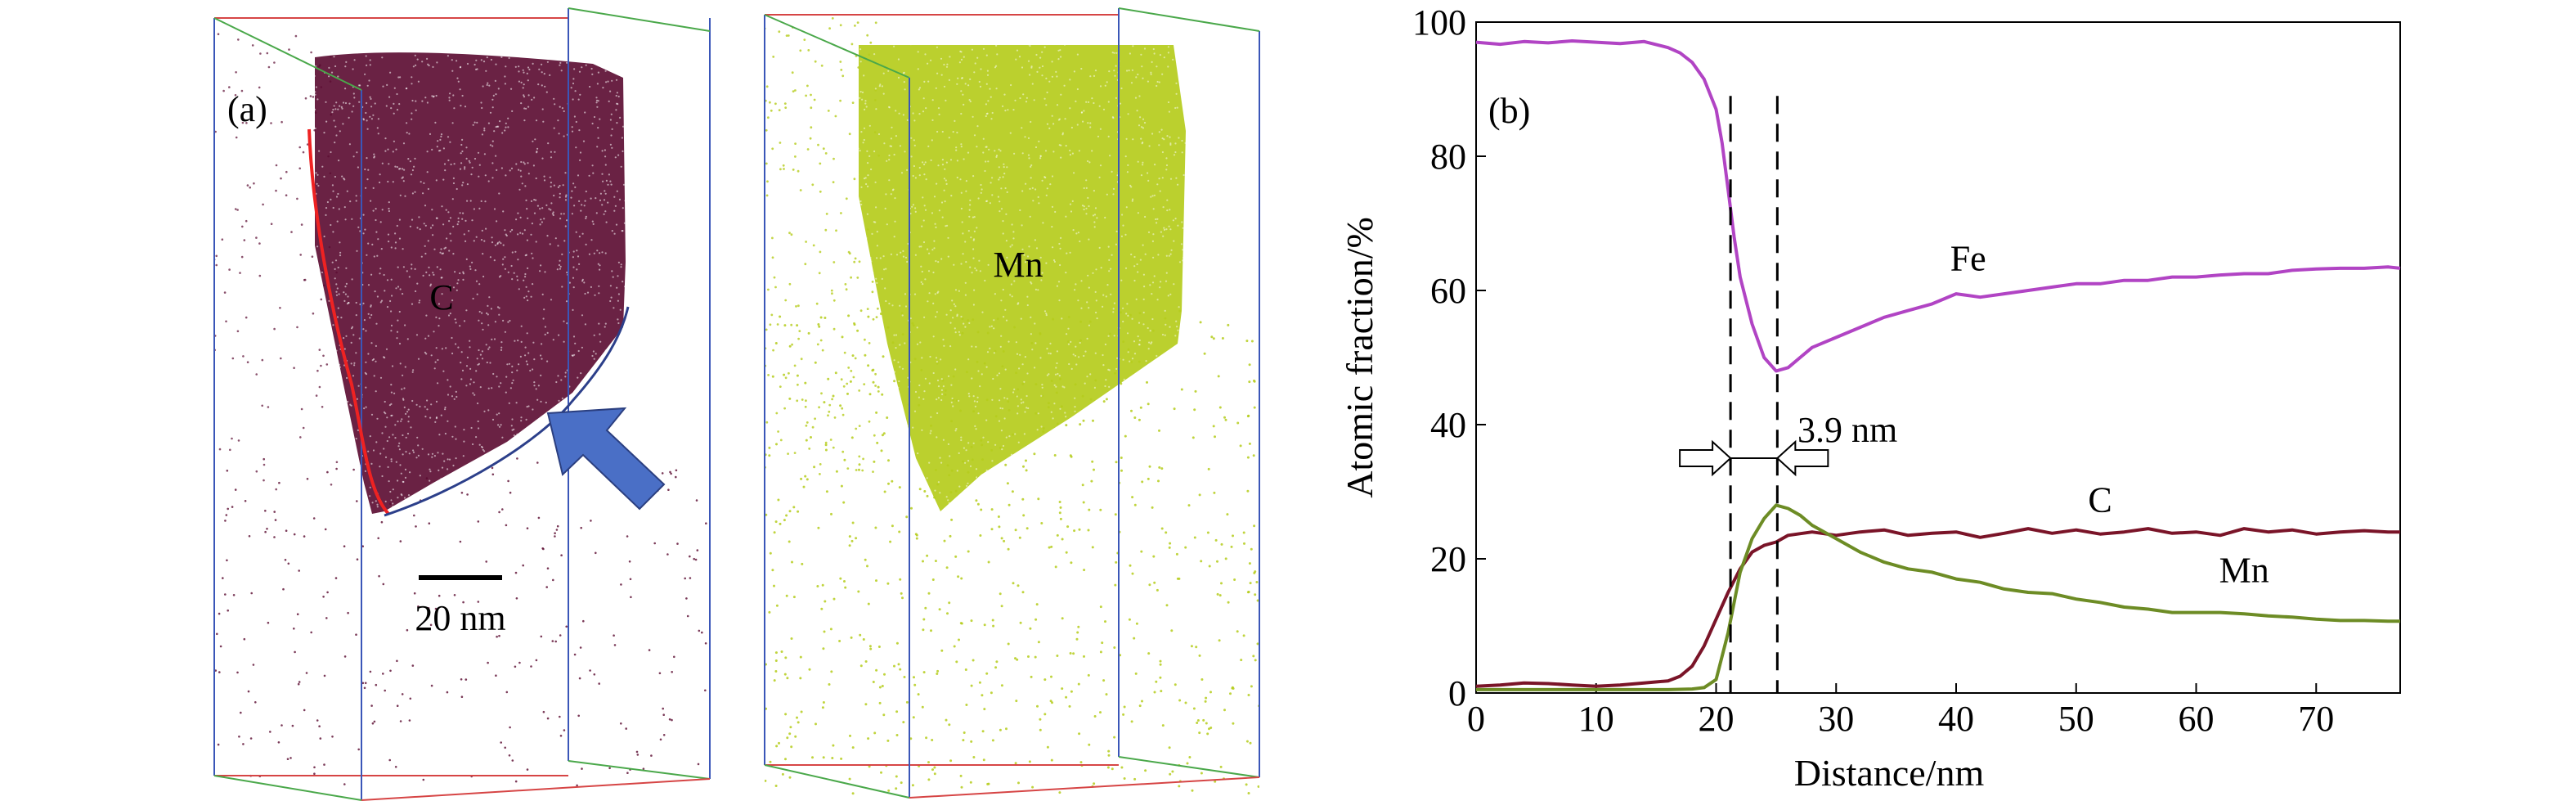 This screenshot has width=2576, height=810. Describe the element at coordinates (471, 283) in the screenshot. I see `carbon-cloud-fill` at that location.